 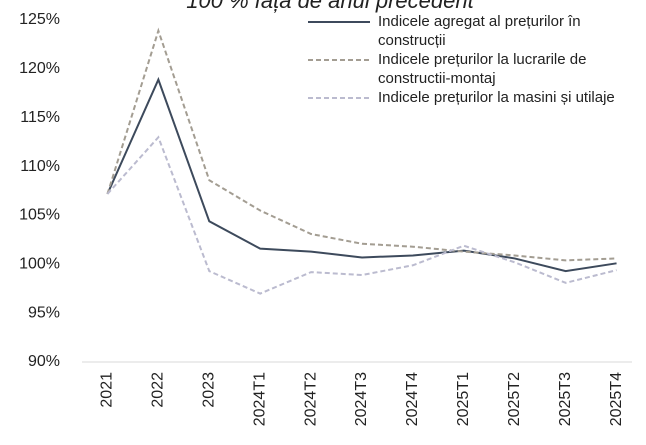 I want to click on x-tick-label: 2025T2, so click(x=514, y=399).